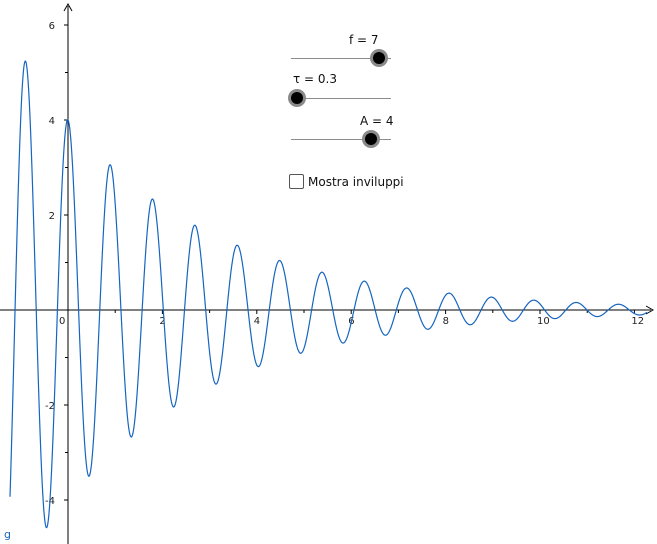 The height and width of the screenshot is (544, 657). What do you see at coordinates (341, 58) in the screenshot?
I see `slider-f-track` at bounding box center [341, 58].